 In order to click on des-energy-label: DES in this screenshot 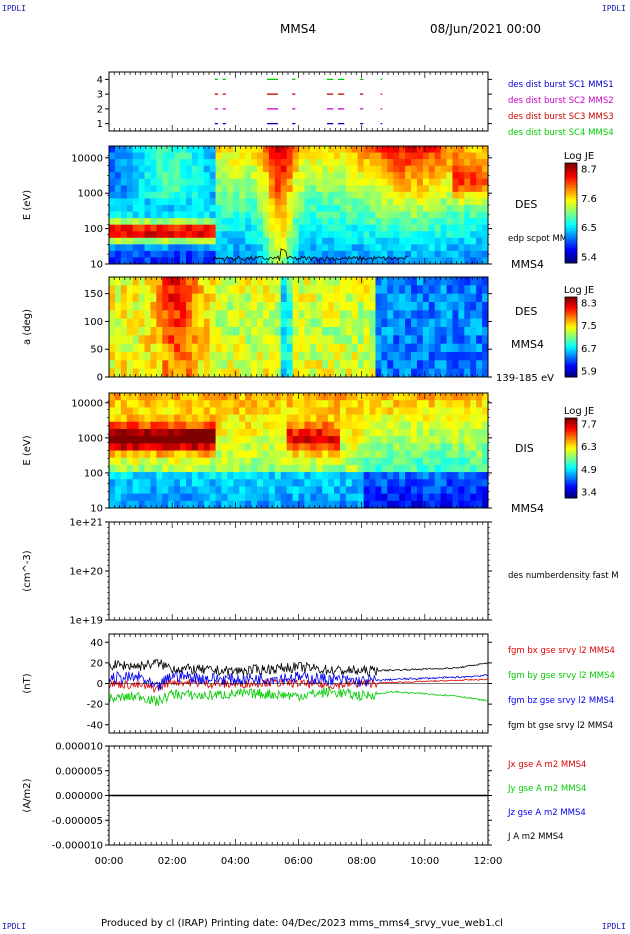, I will do `click(526, 204)`.